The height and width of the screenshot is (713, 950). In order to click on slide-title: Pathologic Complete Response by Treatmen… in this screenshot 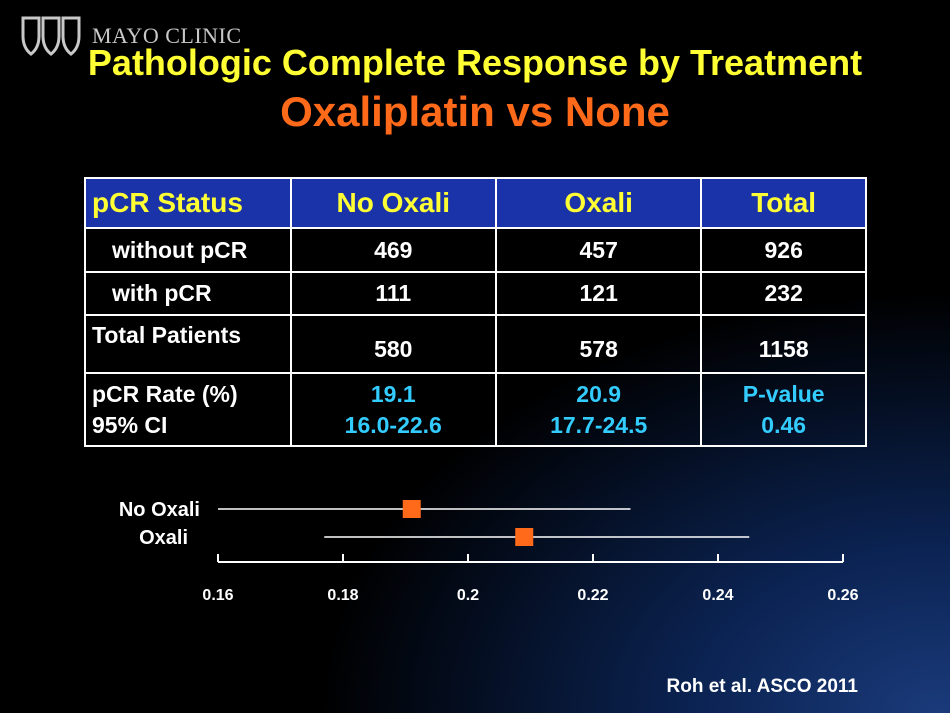, I will do `click(475, 62)`.